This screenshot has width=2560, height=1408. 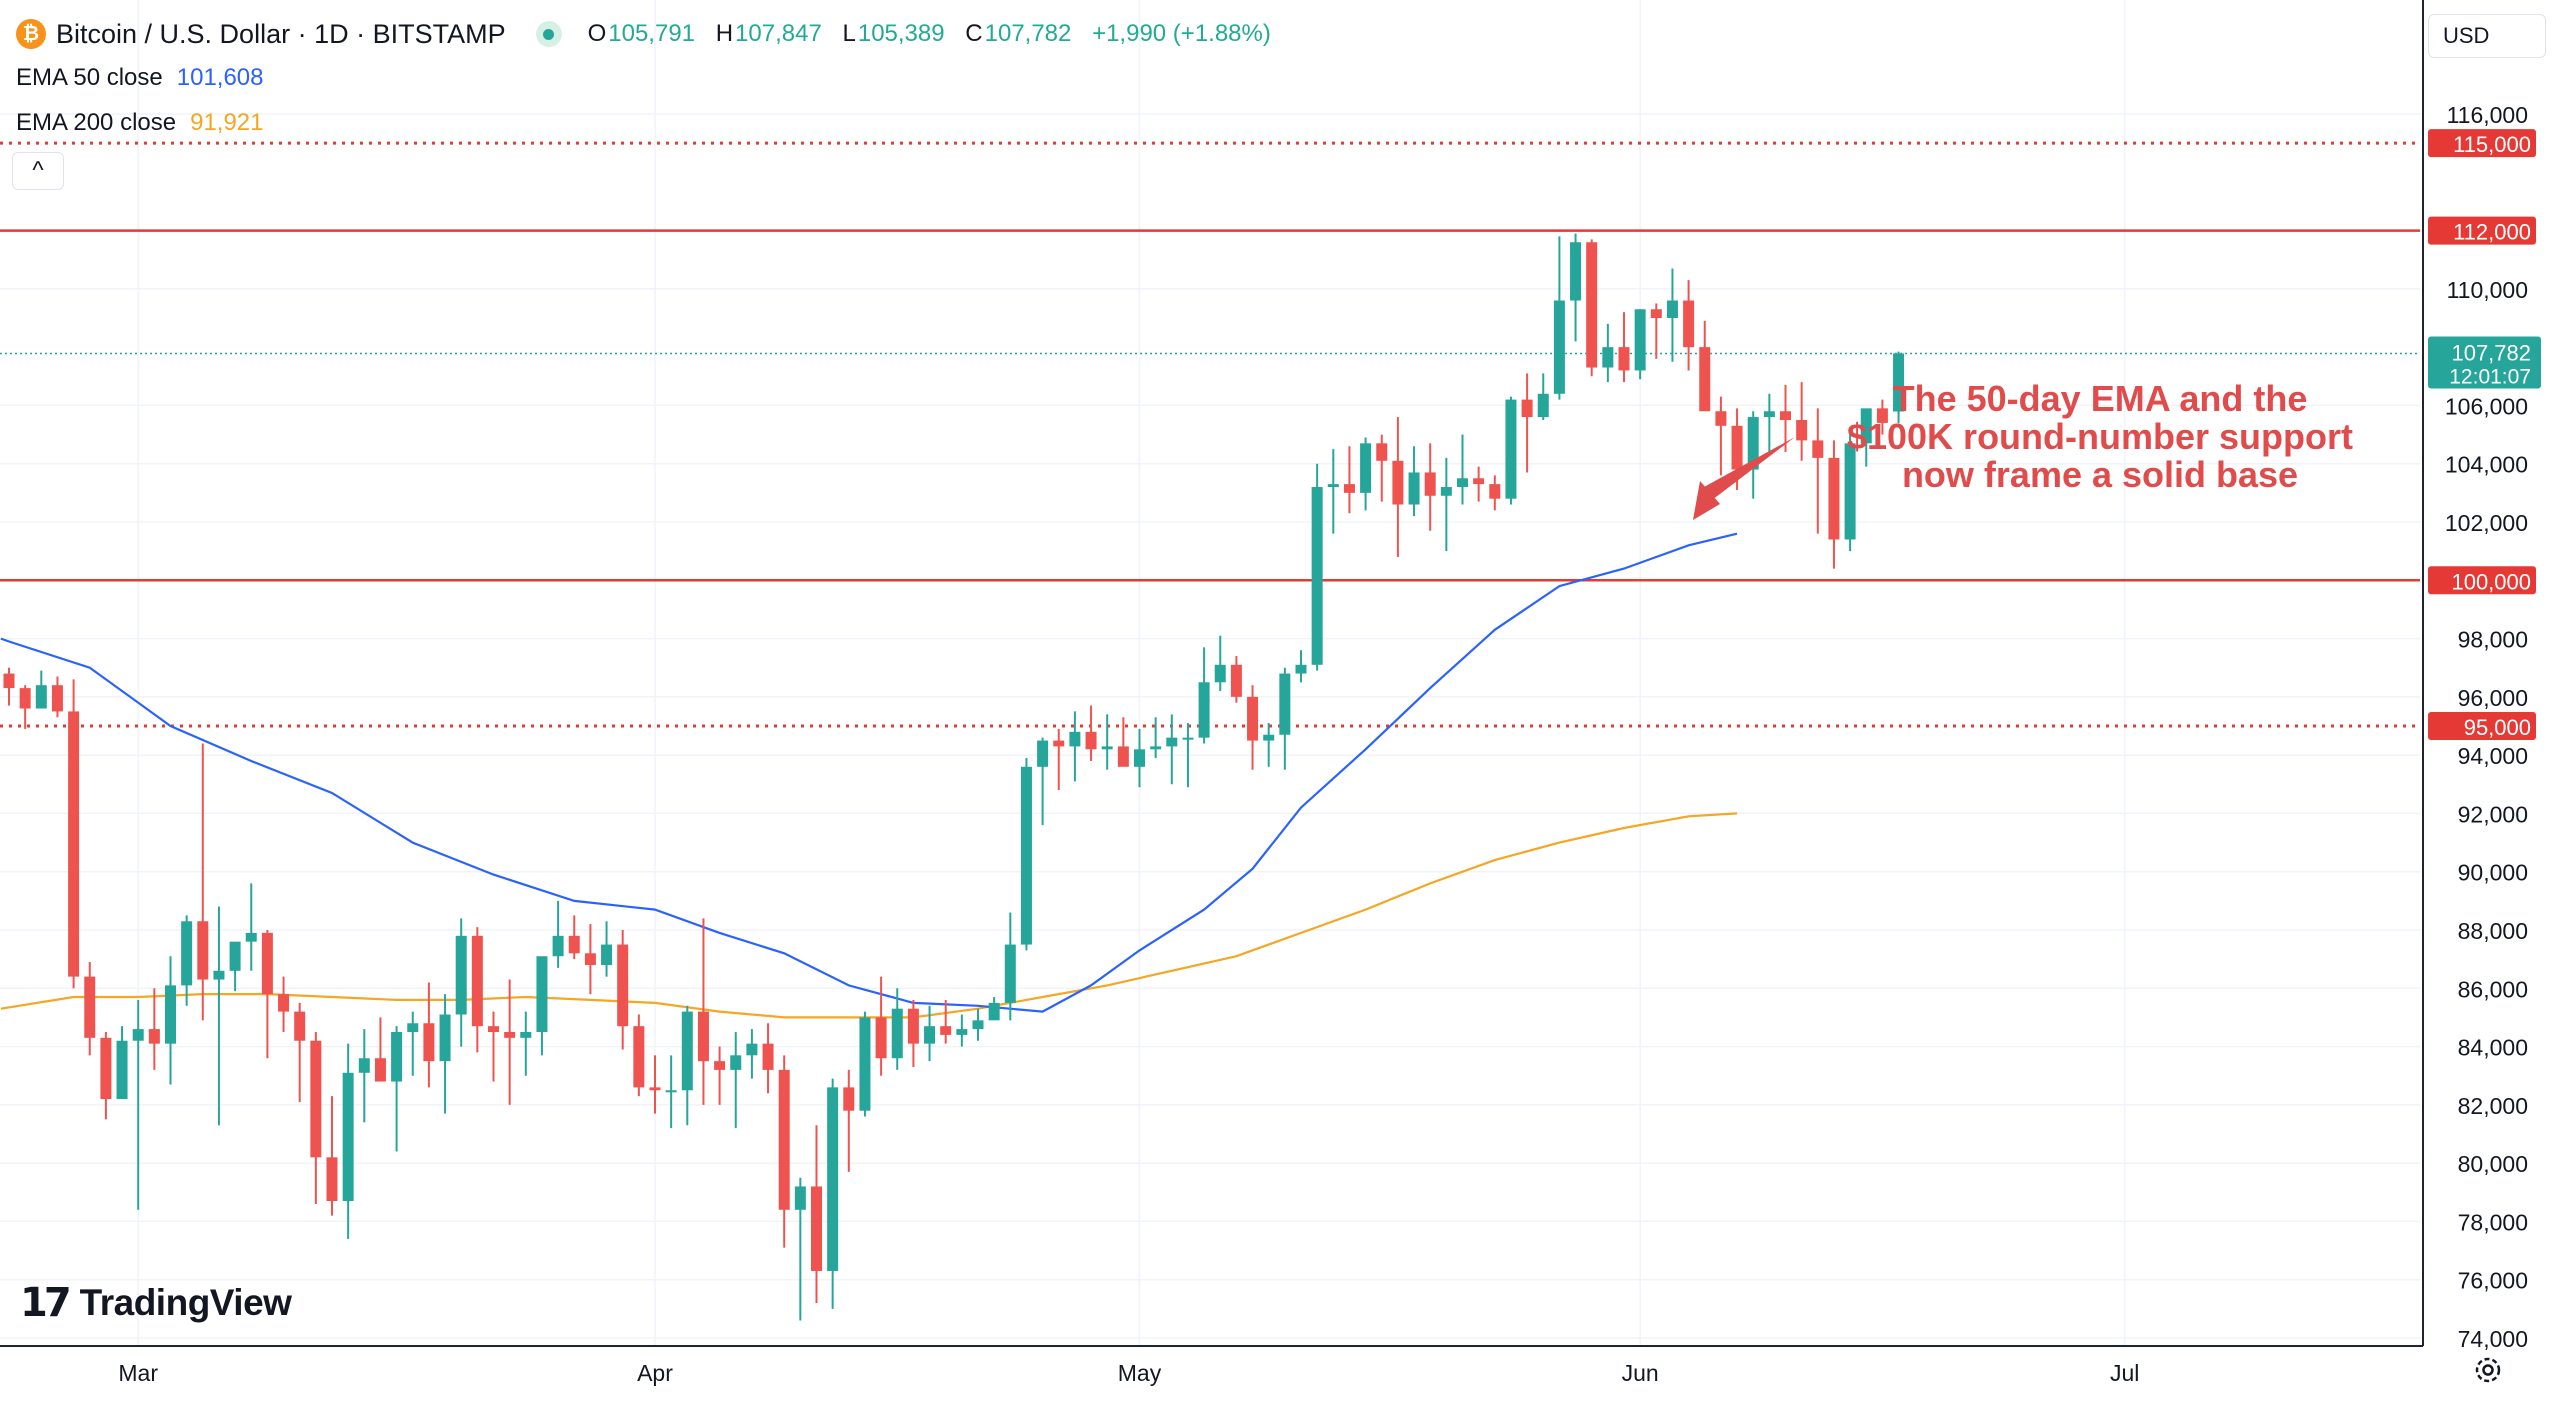 I want to click on collapse-legend-button: ^, so click(x=38, y=171).